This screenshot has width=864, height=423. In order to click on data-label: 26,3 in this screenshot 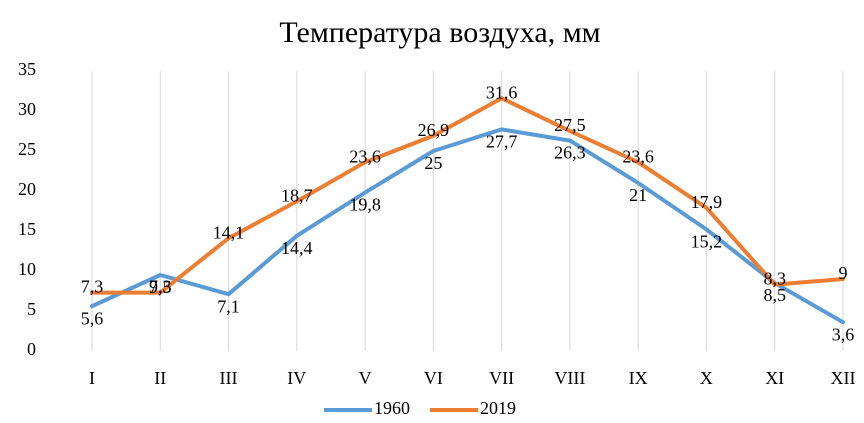, I will do `click(570, 153)`.